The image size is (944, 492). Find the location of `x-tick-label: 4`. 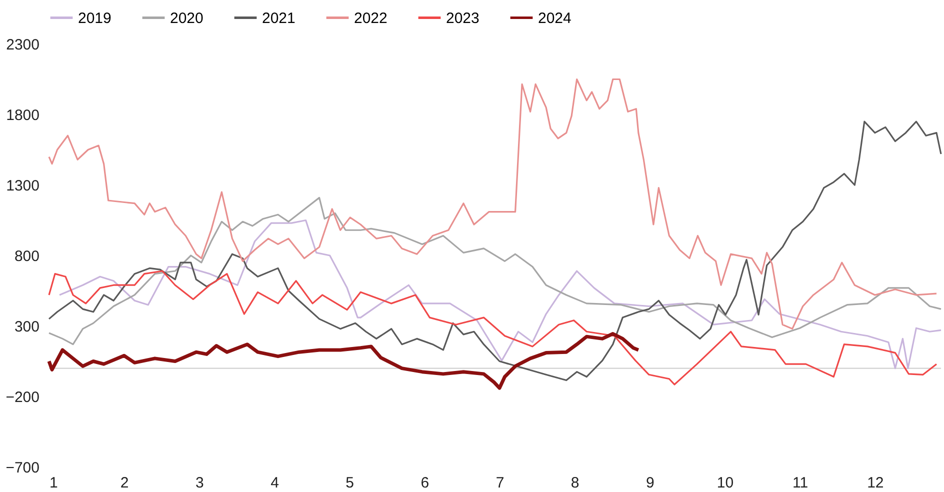

x-tick-label: 4 is located at coordinates (274, 483).